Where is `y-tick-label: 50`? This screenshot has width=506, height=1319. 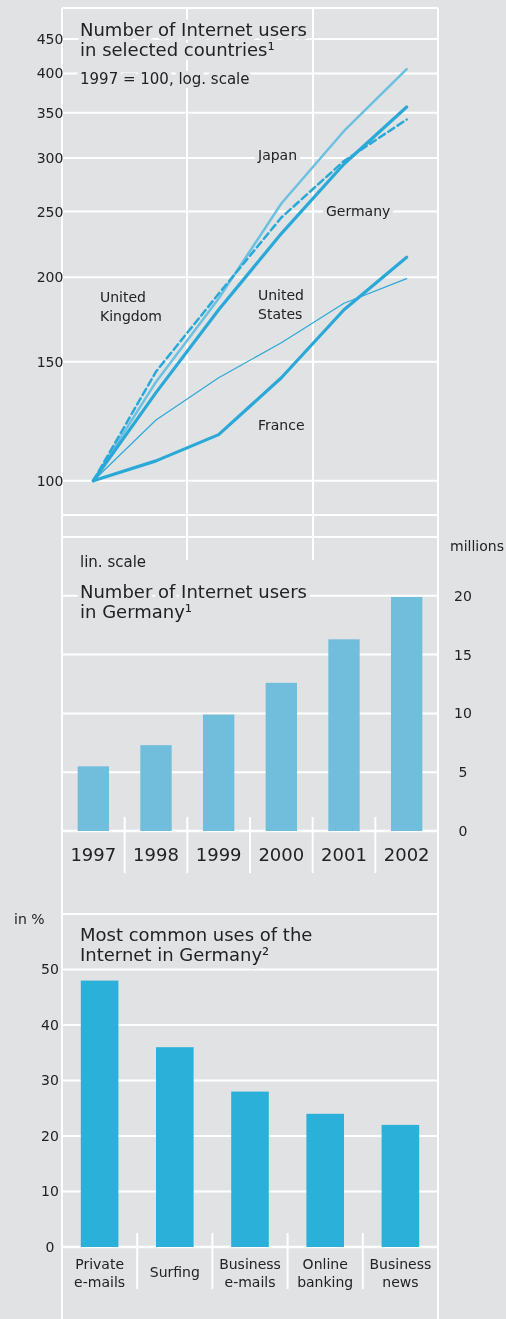 y-tick-label: 50 is located at coordinates (50, 969).